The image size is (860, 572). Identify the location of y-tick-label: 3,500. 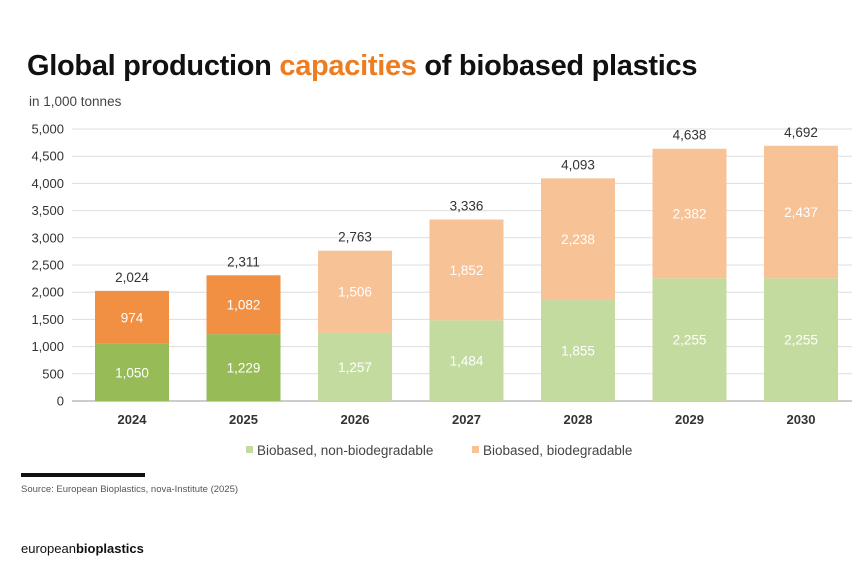
(47, 210).